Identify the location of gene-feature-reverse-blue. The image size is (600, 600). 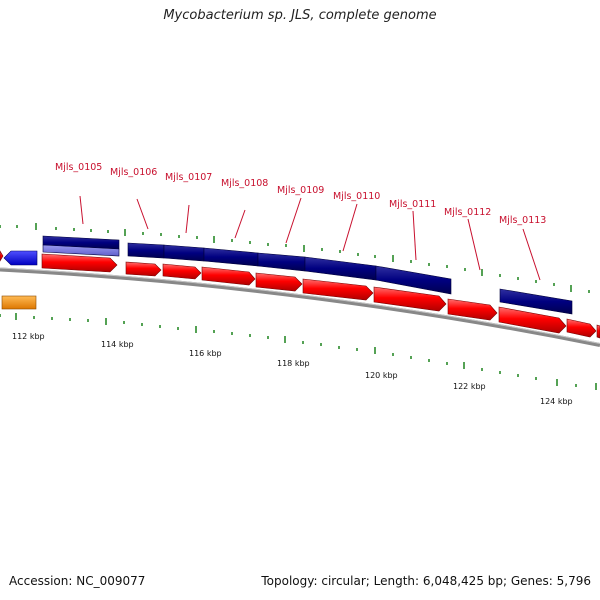
(20, 258).